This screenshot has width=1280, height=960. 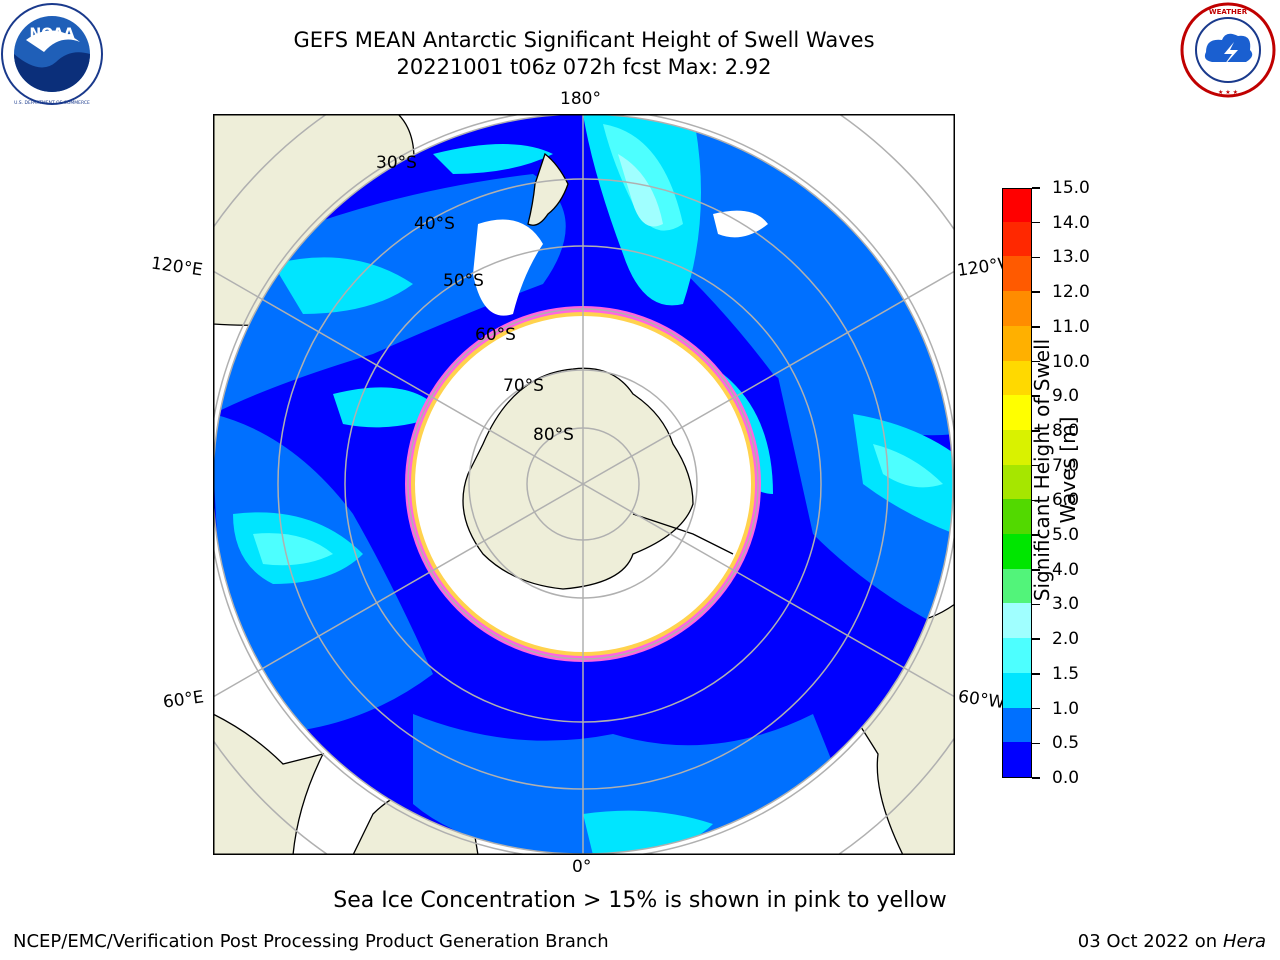 What do you see at coordinates (548, 189) in the screenshot?
I see `new-zealand-land` at bounding box center [548, 189].